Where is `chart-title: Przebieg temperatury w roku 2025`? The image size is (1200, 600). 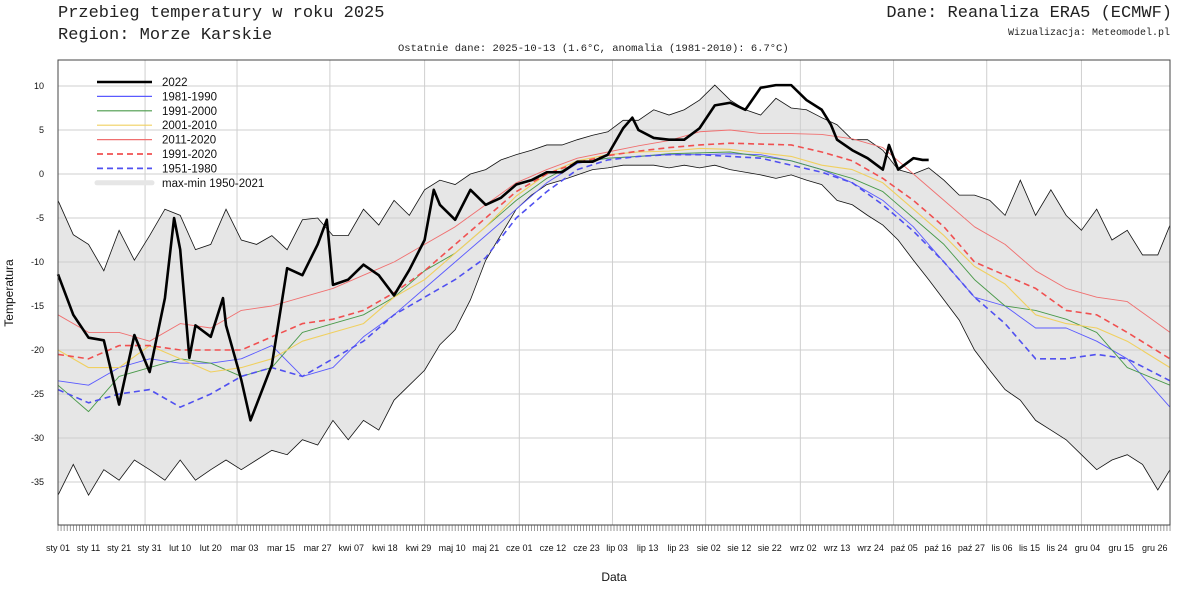
chart-title: Przebieg temperatury w roku 2025 is located at coordinates (221, 13).